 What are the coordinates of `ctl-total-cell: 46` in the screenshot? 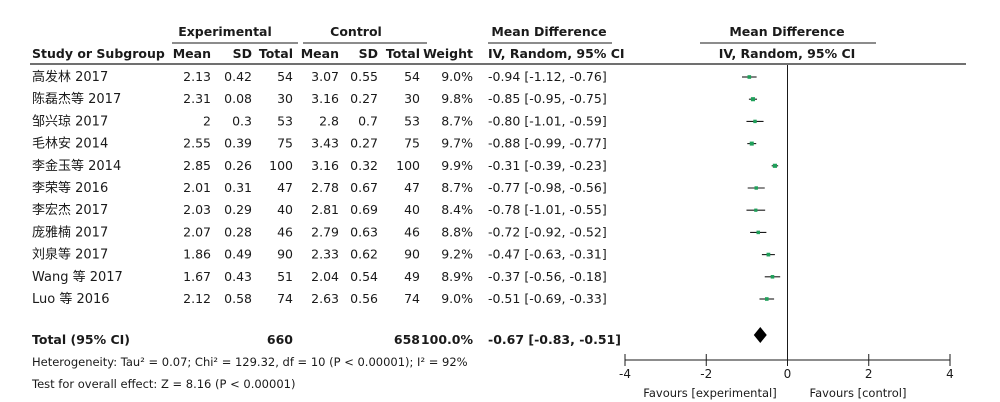 It's located at (412, 231).